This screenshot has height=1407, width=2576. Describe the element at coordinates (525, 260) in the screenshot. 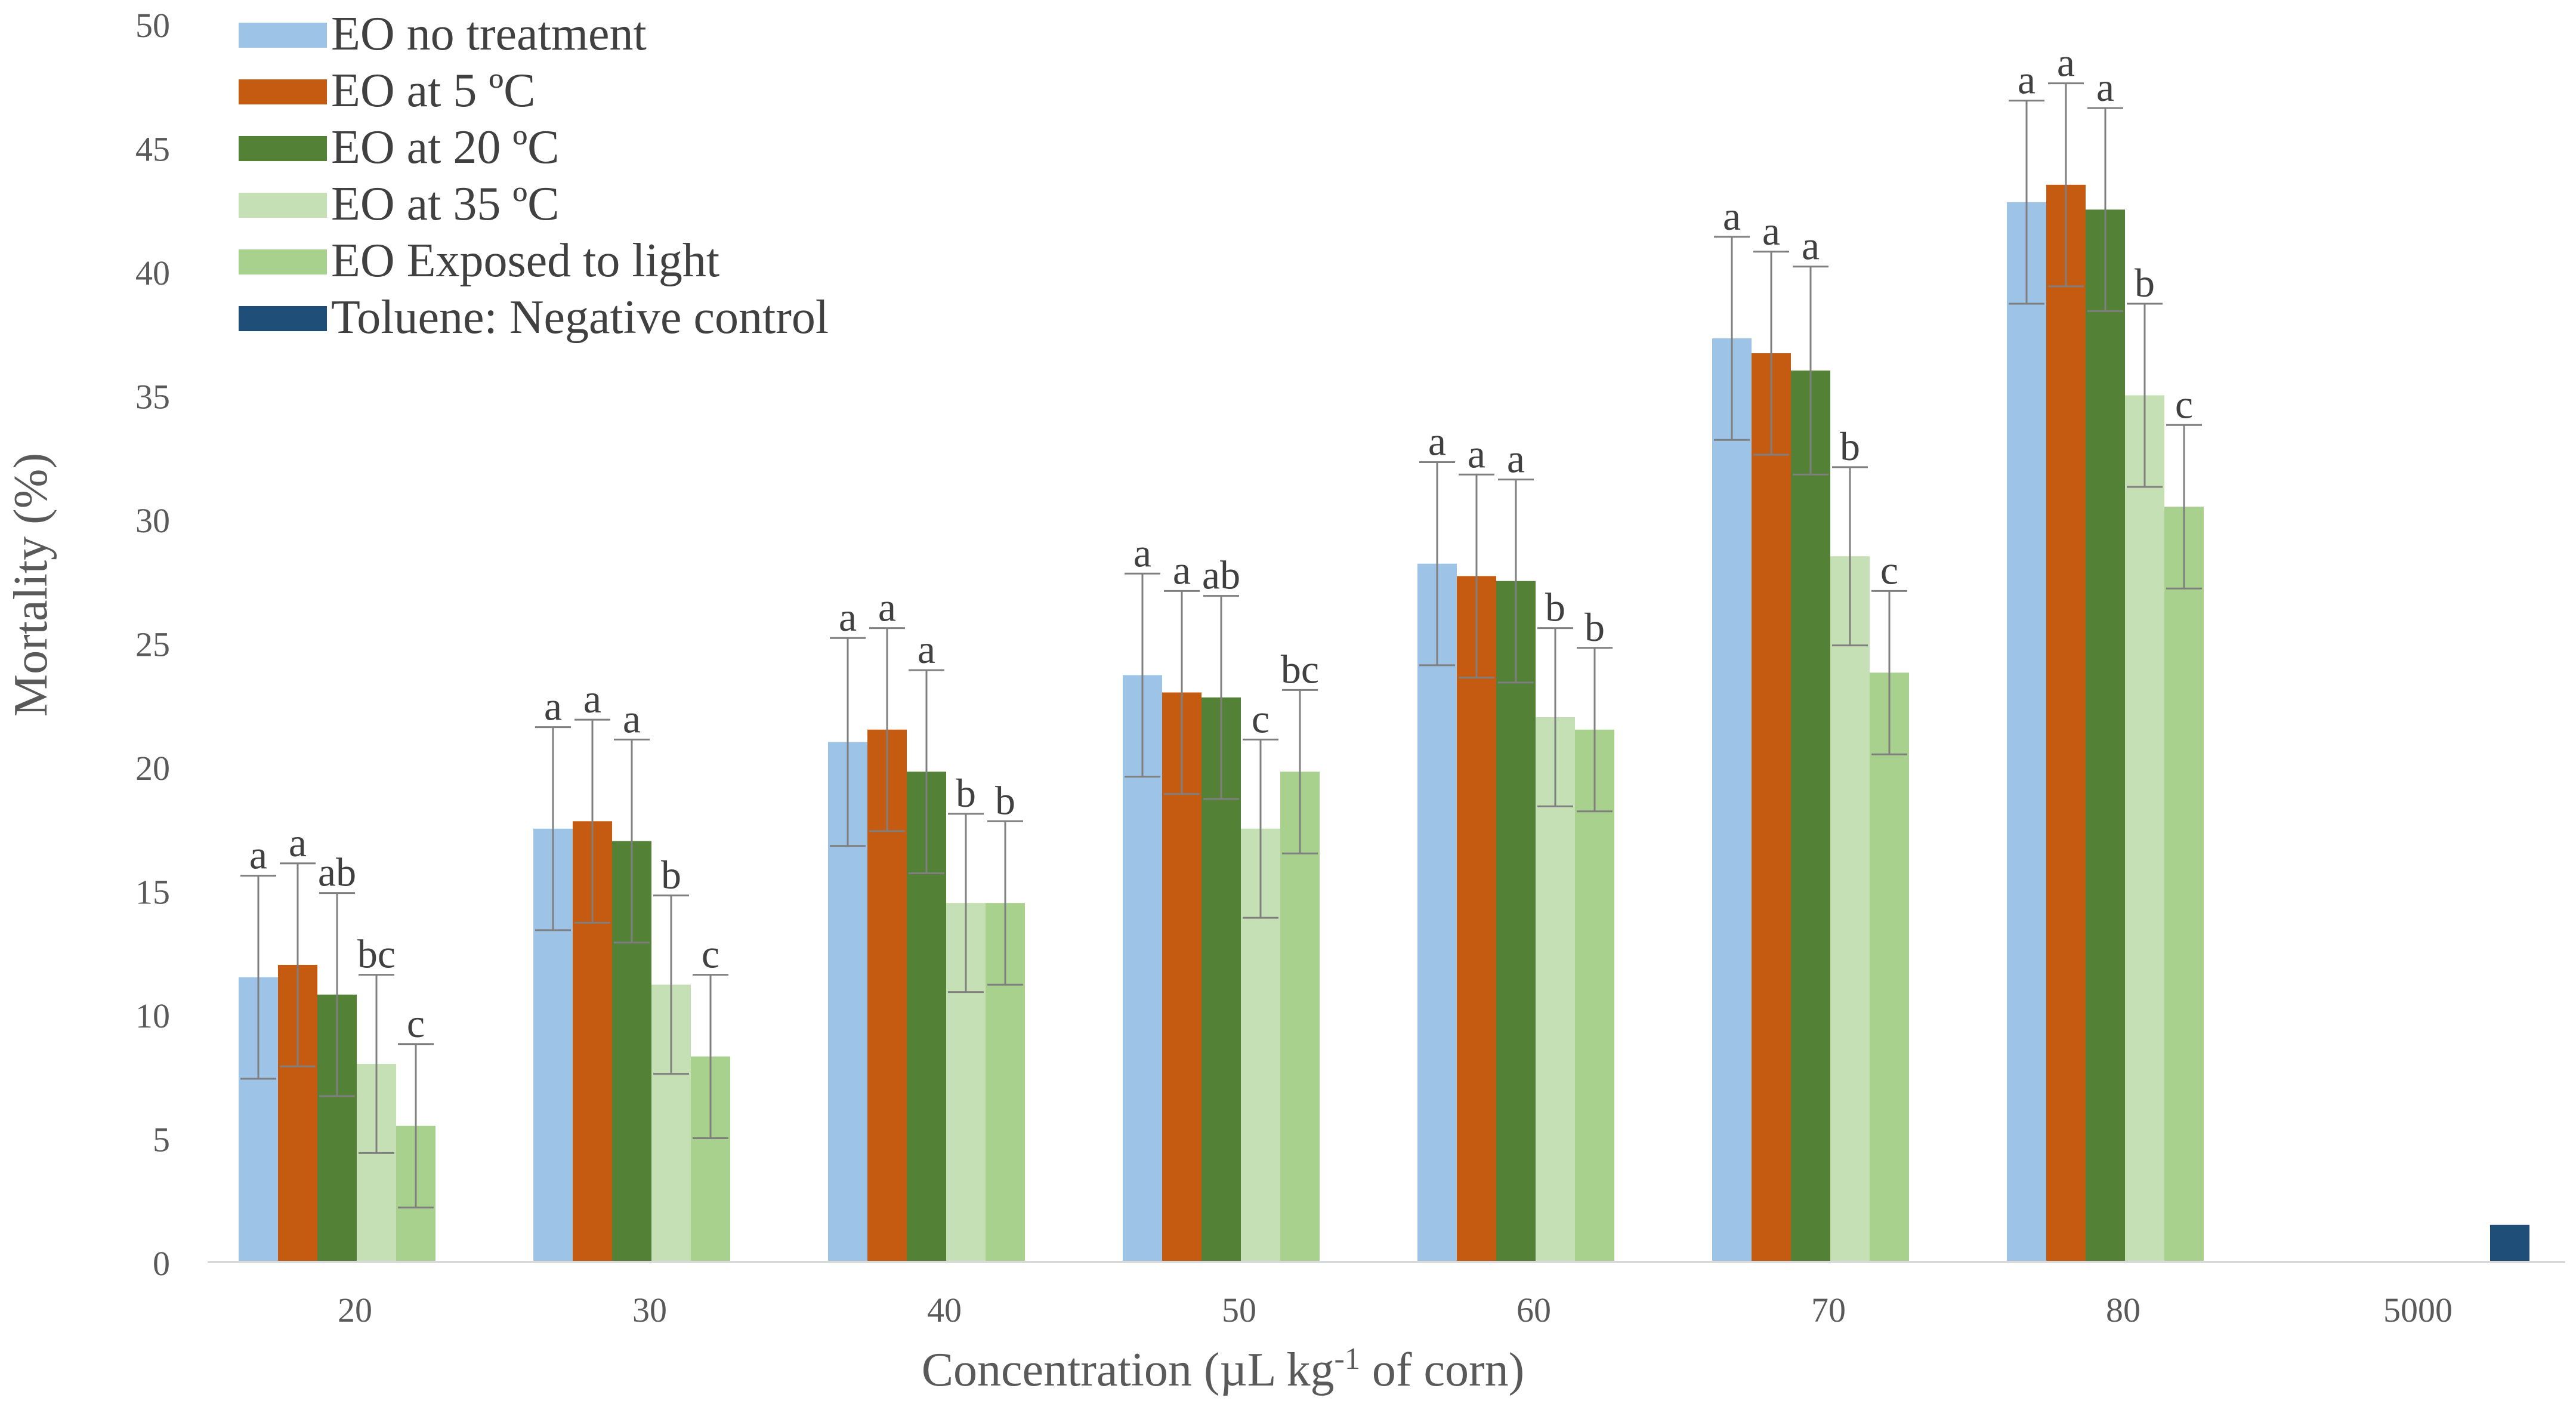

I see `legend-label: EO Exposed to light` at that location.